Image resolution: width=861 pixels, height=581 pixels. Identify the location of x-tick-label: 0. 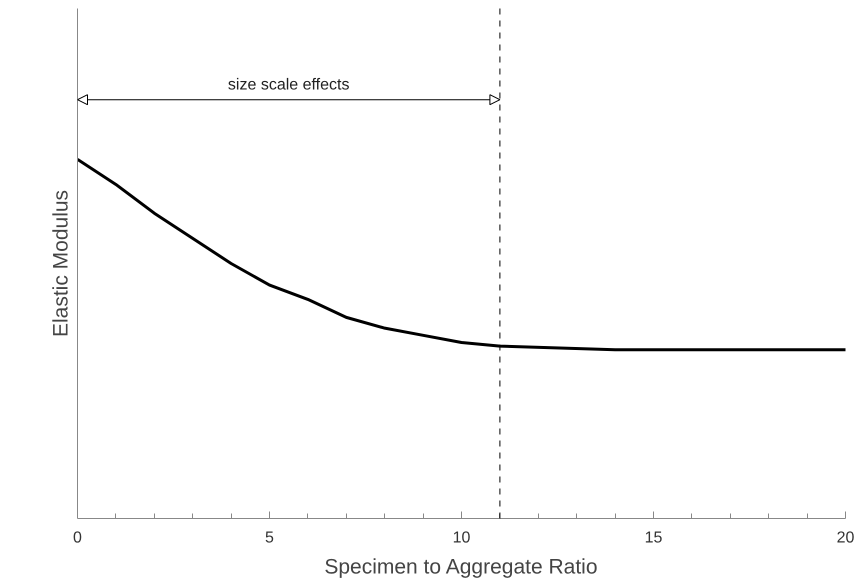
(77, 538).